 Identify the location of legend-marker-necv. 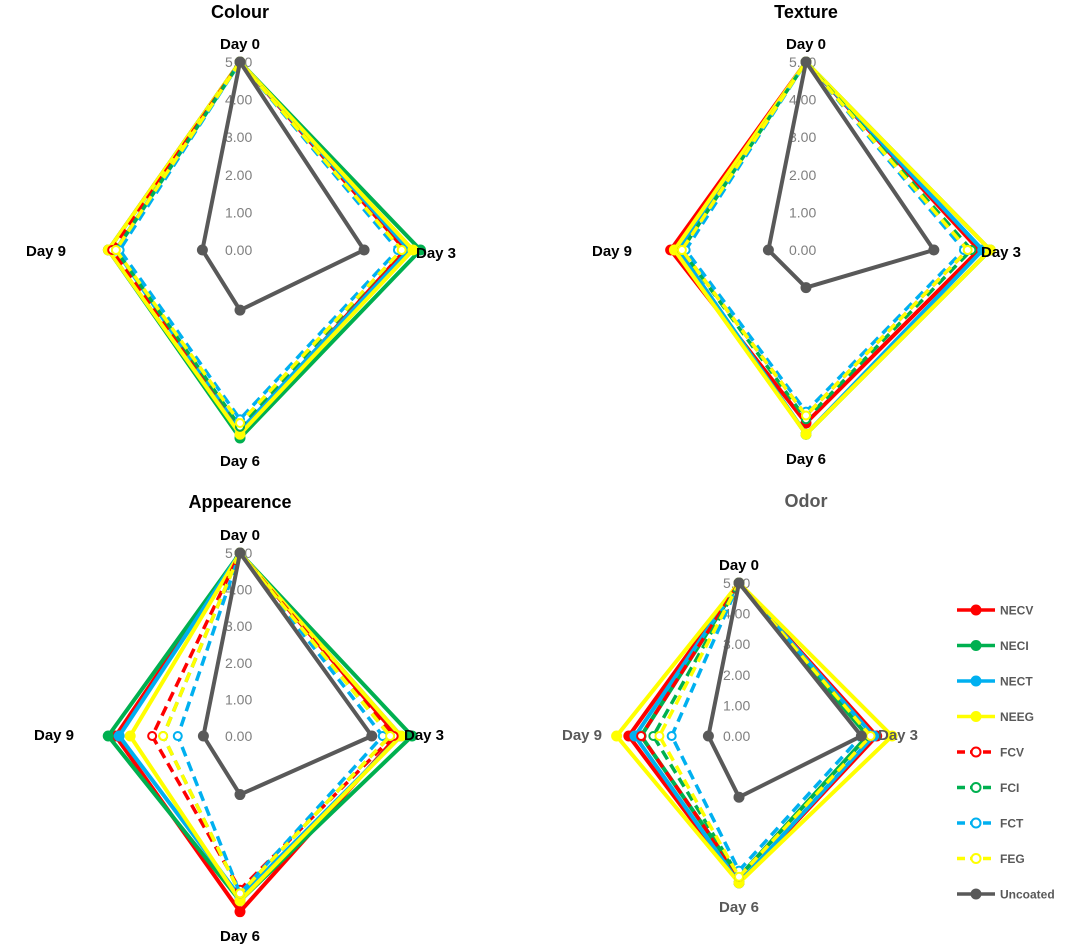
(976, 610).